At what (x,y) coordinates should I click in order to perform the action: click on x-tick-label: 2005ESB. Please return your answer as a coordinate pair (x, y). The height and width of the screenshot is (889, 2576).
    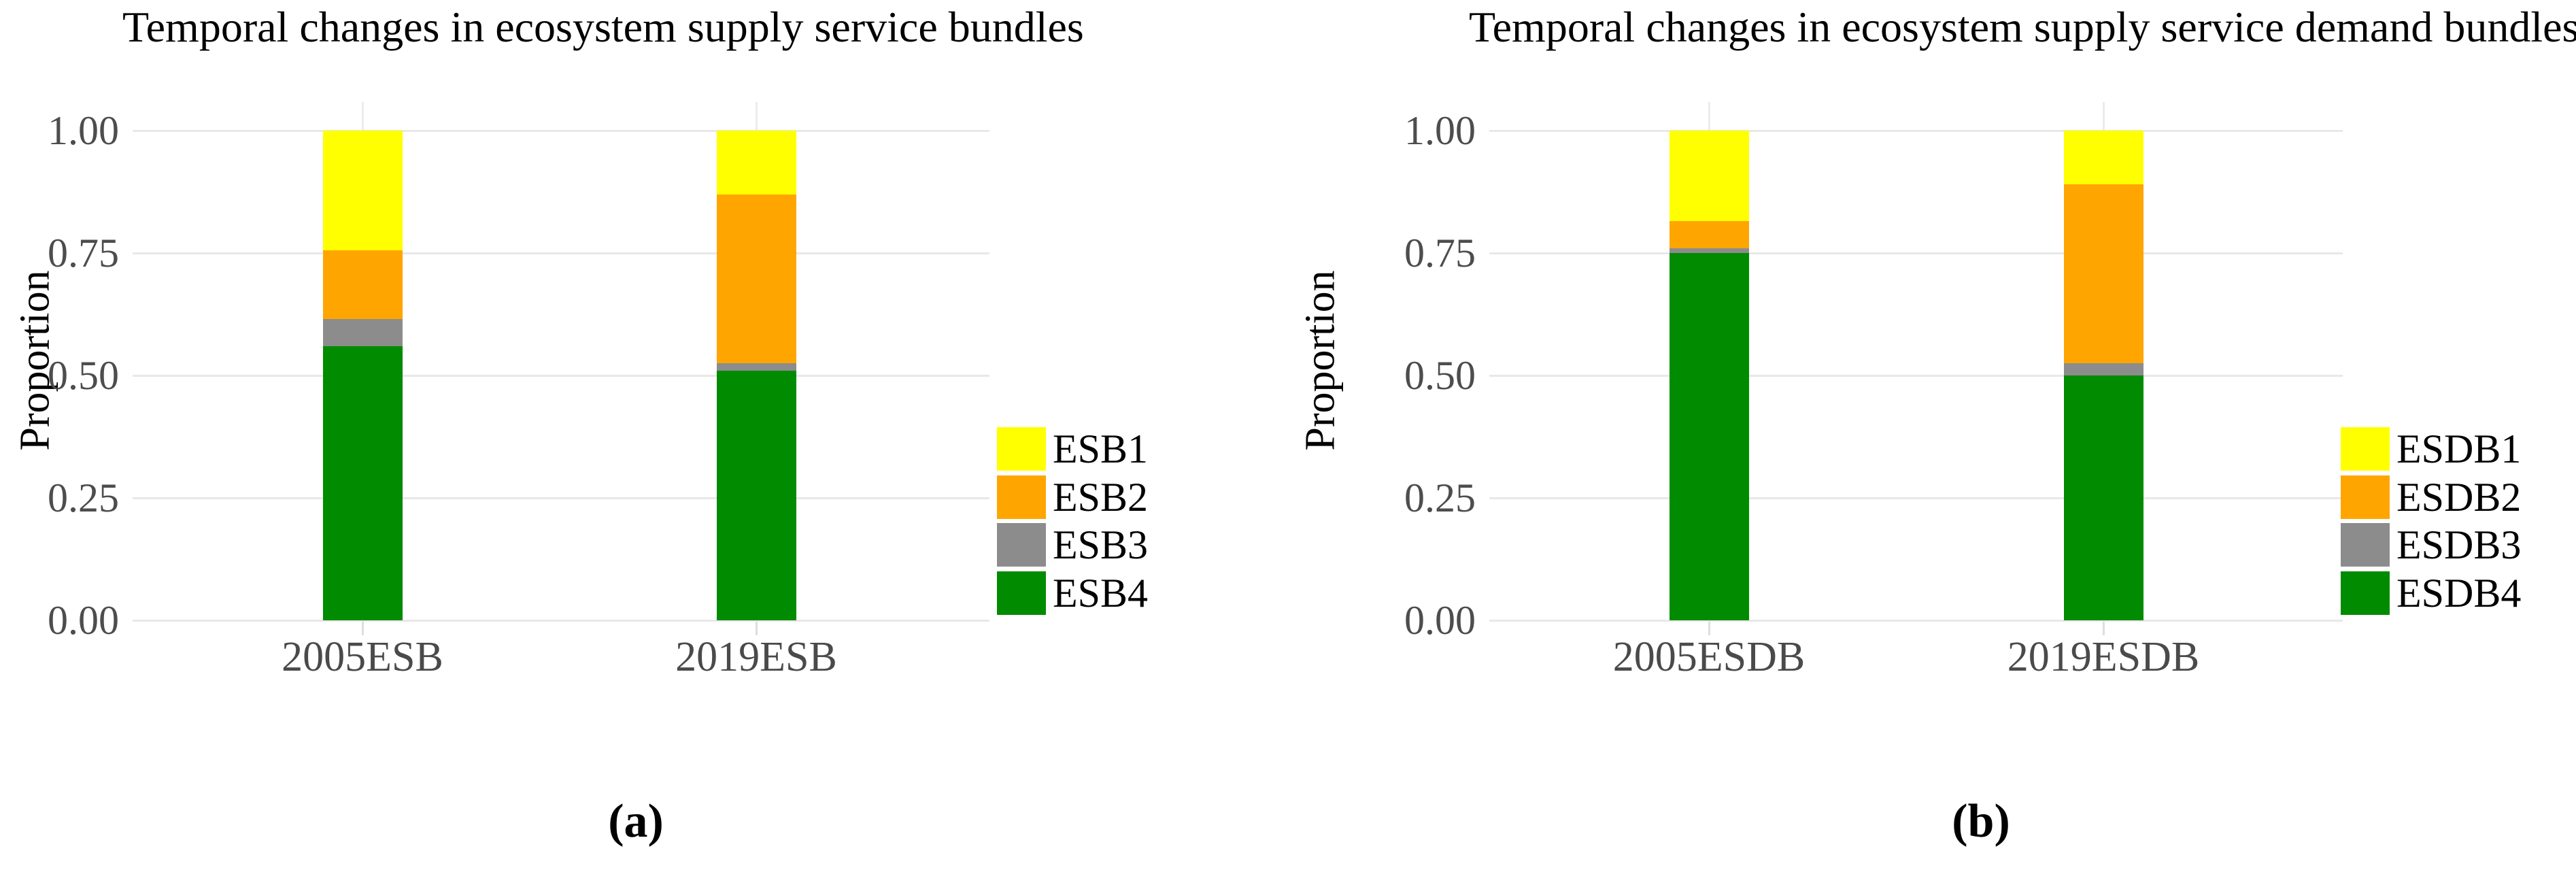
    Looking at the image, I should click on (362, 657).